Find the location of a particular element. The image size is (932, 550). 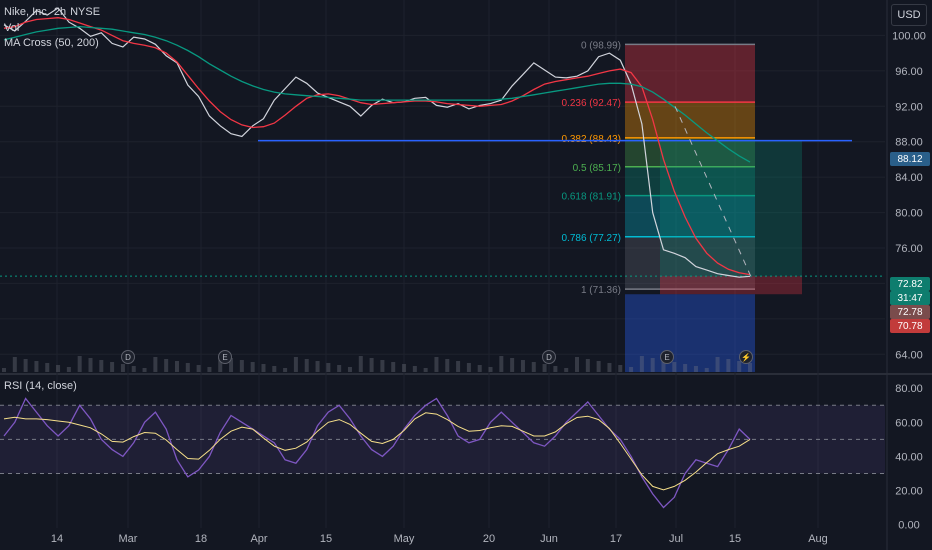

x-tick-label: Mar is located at coordinates (128, 539).